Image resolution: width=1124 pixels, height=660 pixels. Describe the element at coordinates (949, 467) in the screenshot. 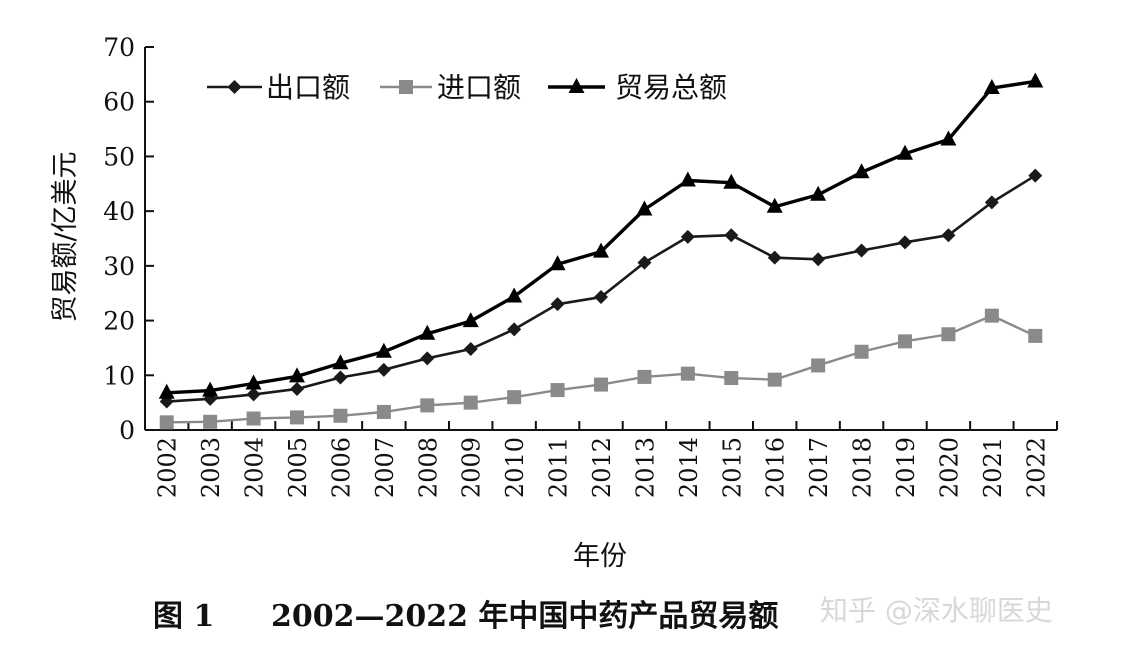

I see `x-tick-label: 2020` at that location.